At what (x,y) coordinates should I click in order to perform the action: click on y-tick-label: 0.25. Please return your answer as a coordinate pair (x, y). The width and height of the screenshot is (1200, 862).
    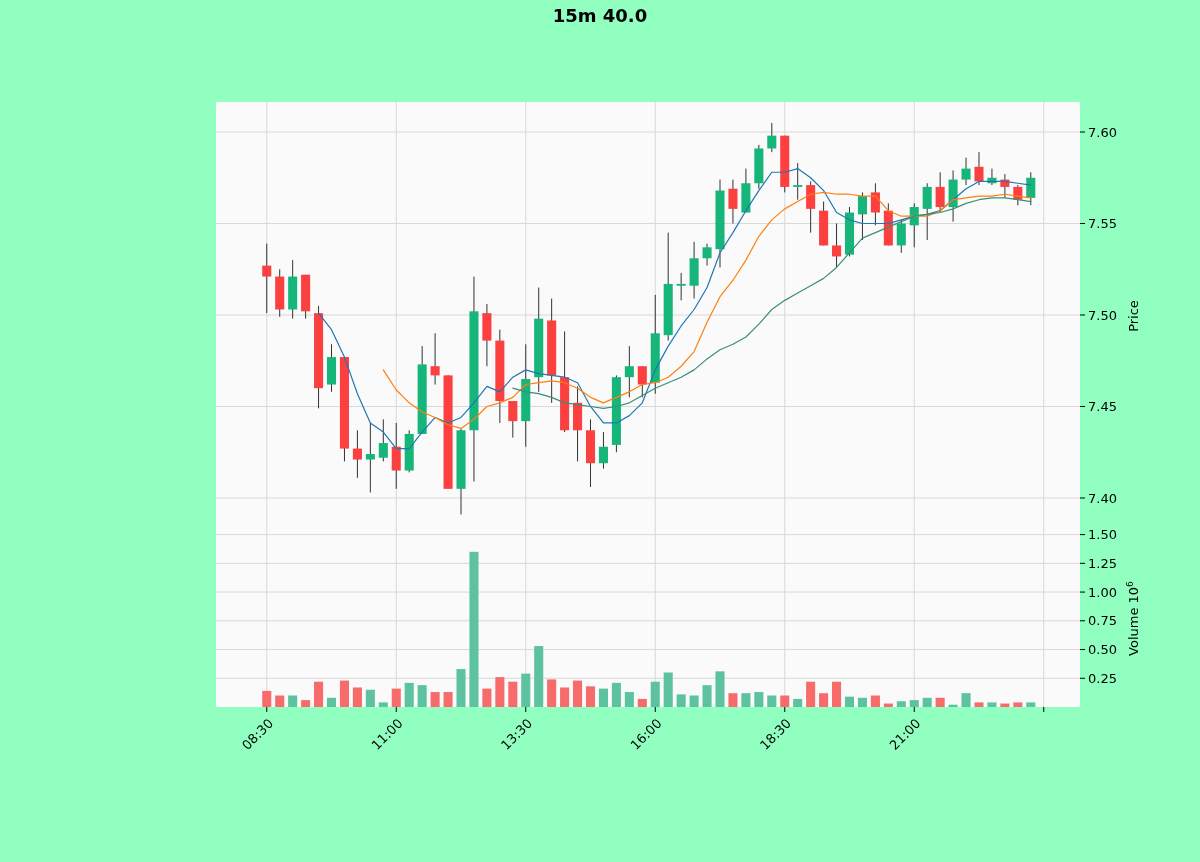
    Looking at the image, I should click on (1102, 678).